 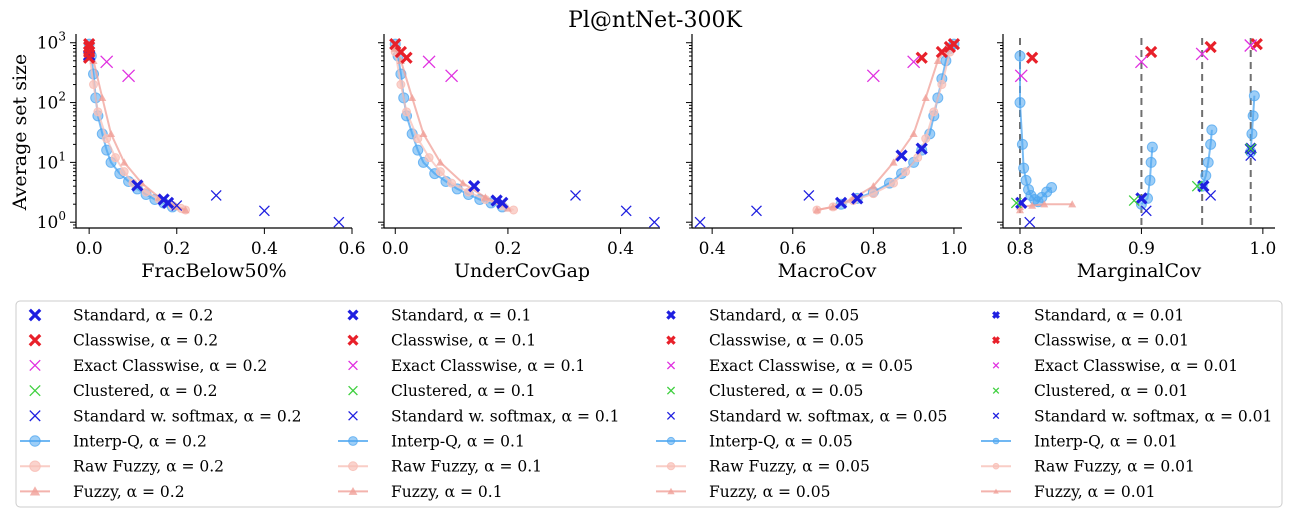 I want to click on legend-label: Exact Classwise, α = 0.01, so click(x=1136, y=366).